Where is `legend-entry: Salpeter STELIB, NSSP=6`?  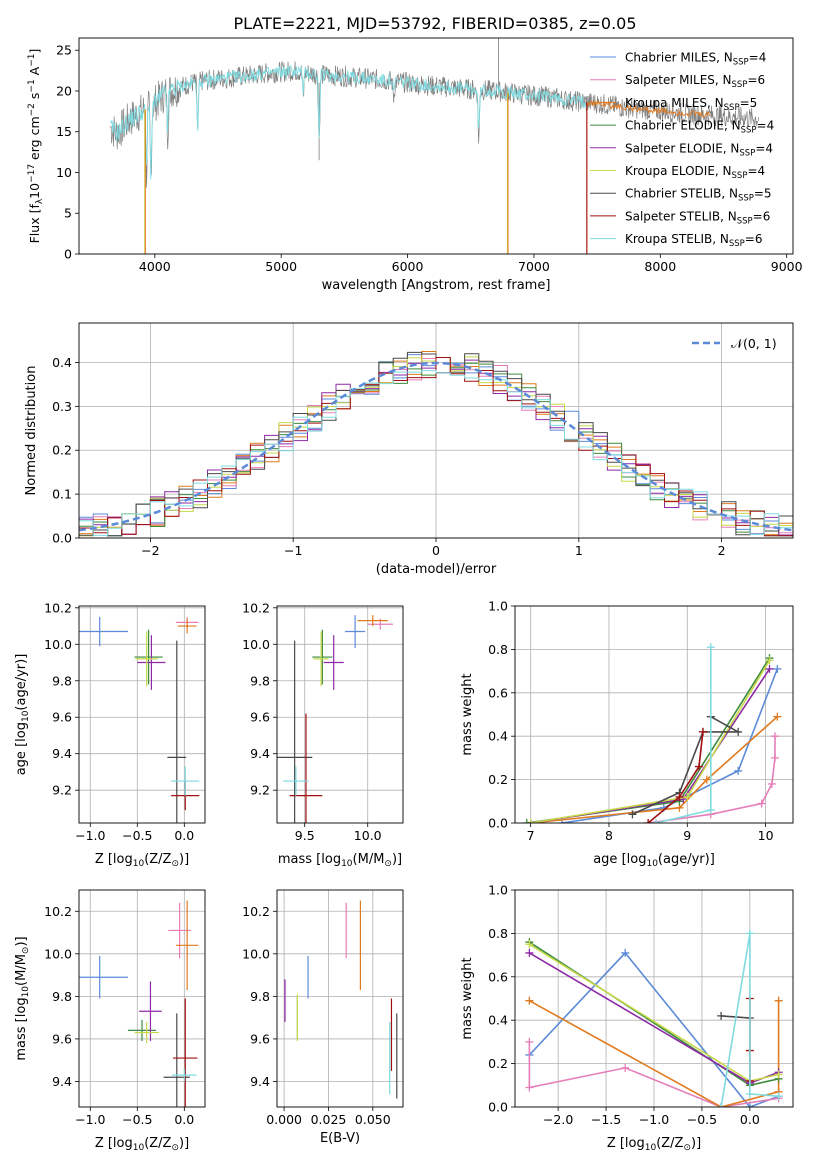
legend-entry: Salpeter STELIB, NSSP=6 is located at coordinates (697, 217).